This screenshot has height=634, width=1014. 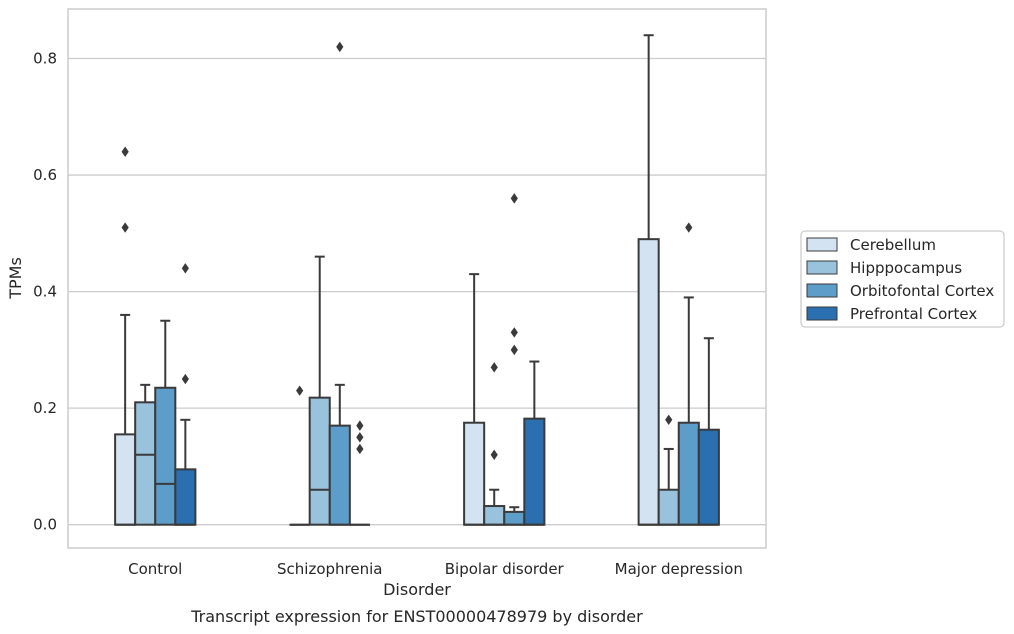 I want to click on y-axis-title: TPMs, so click(x=15, y=278).